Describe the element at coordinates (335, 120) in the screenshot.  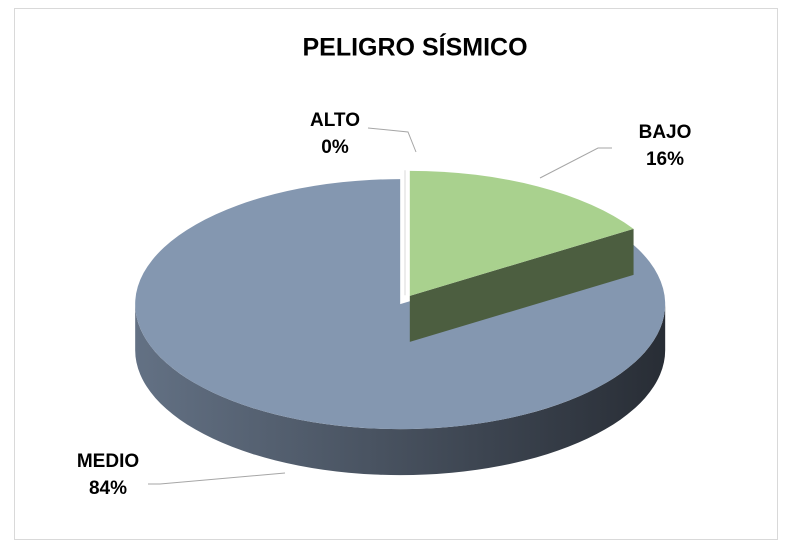
I see `category-label: ALTO` at that location.